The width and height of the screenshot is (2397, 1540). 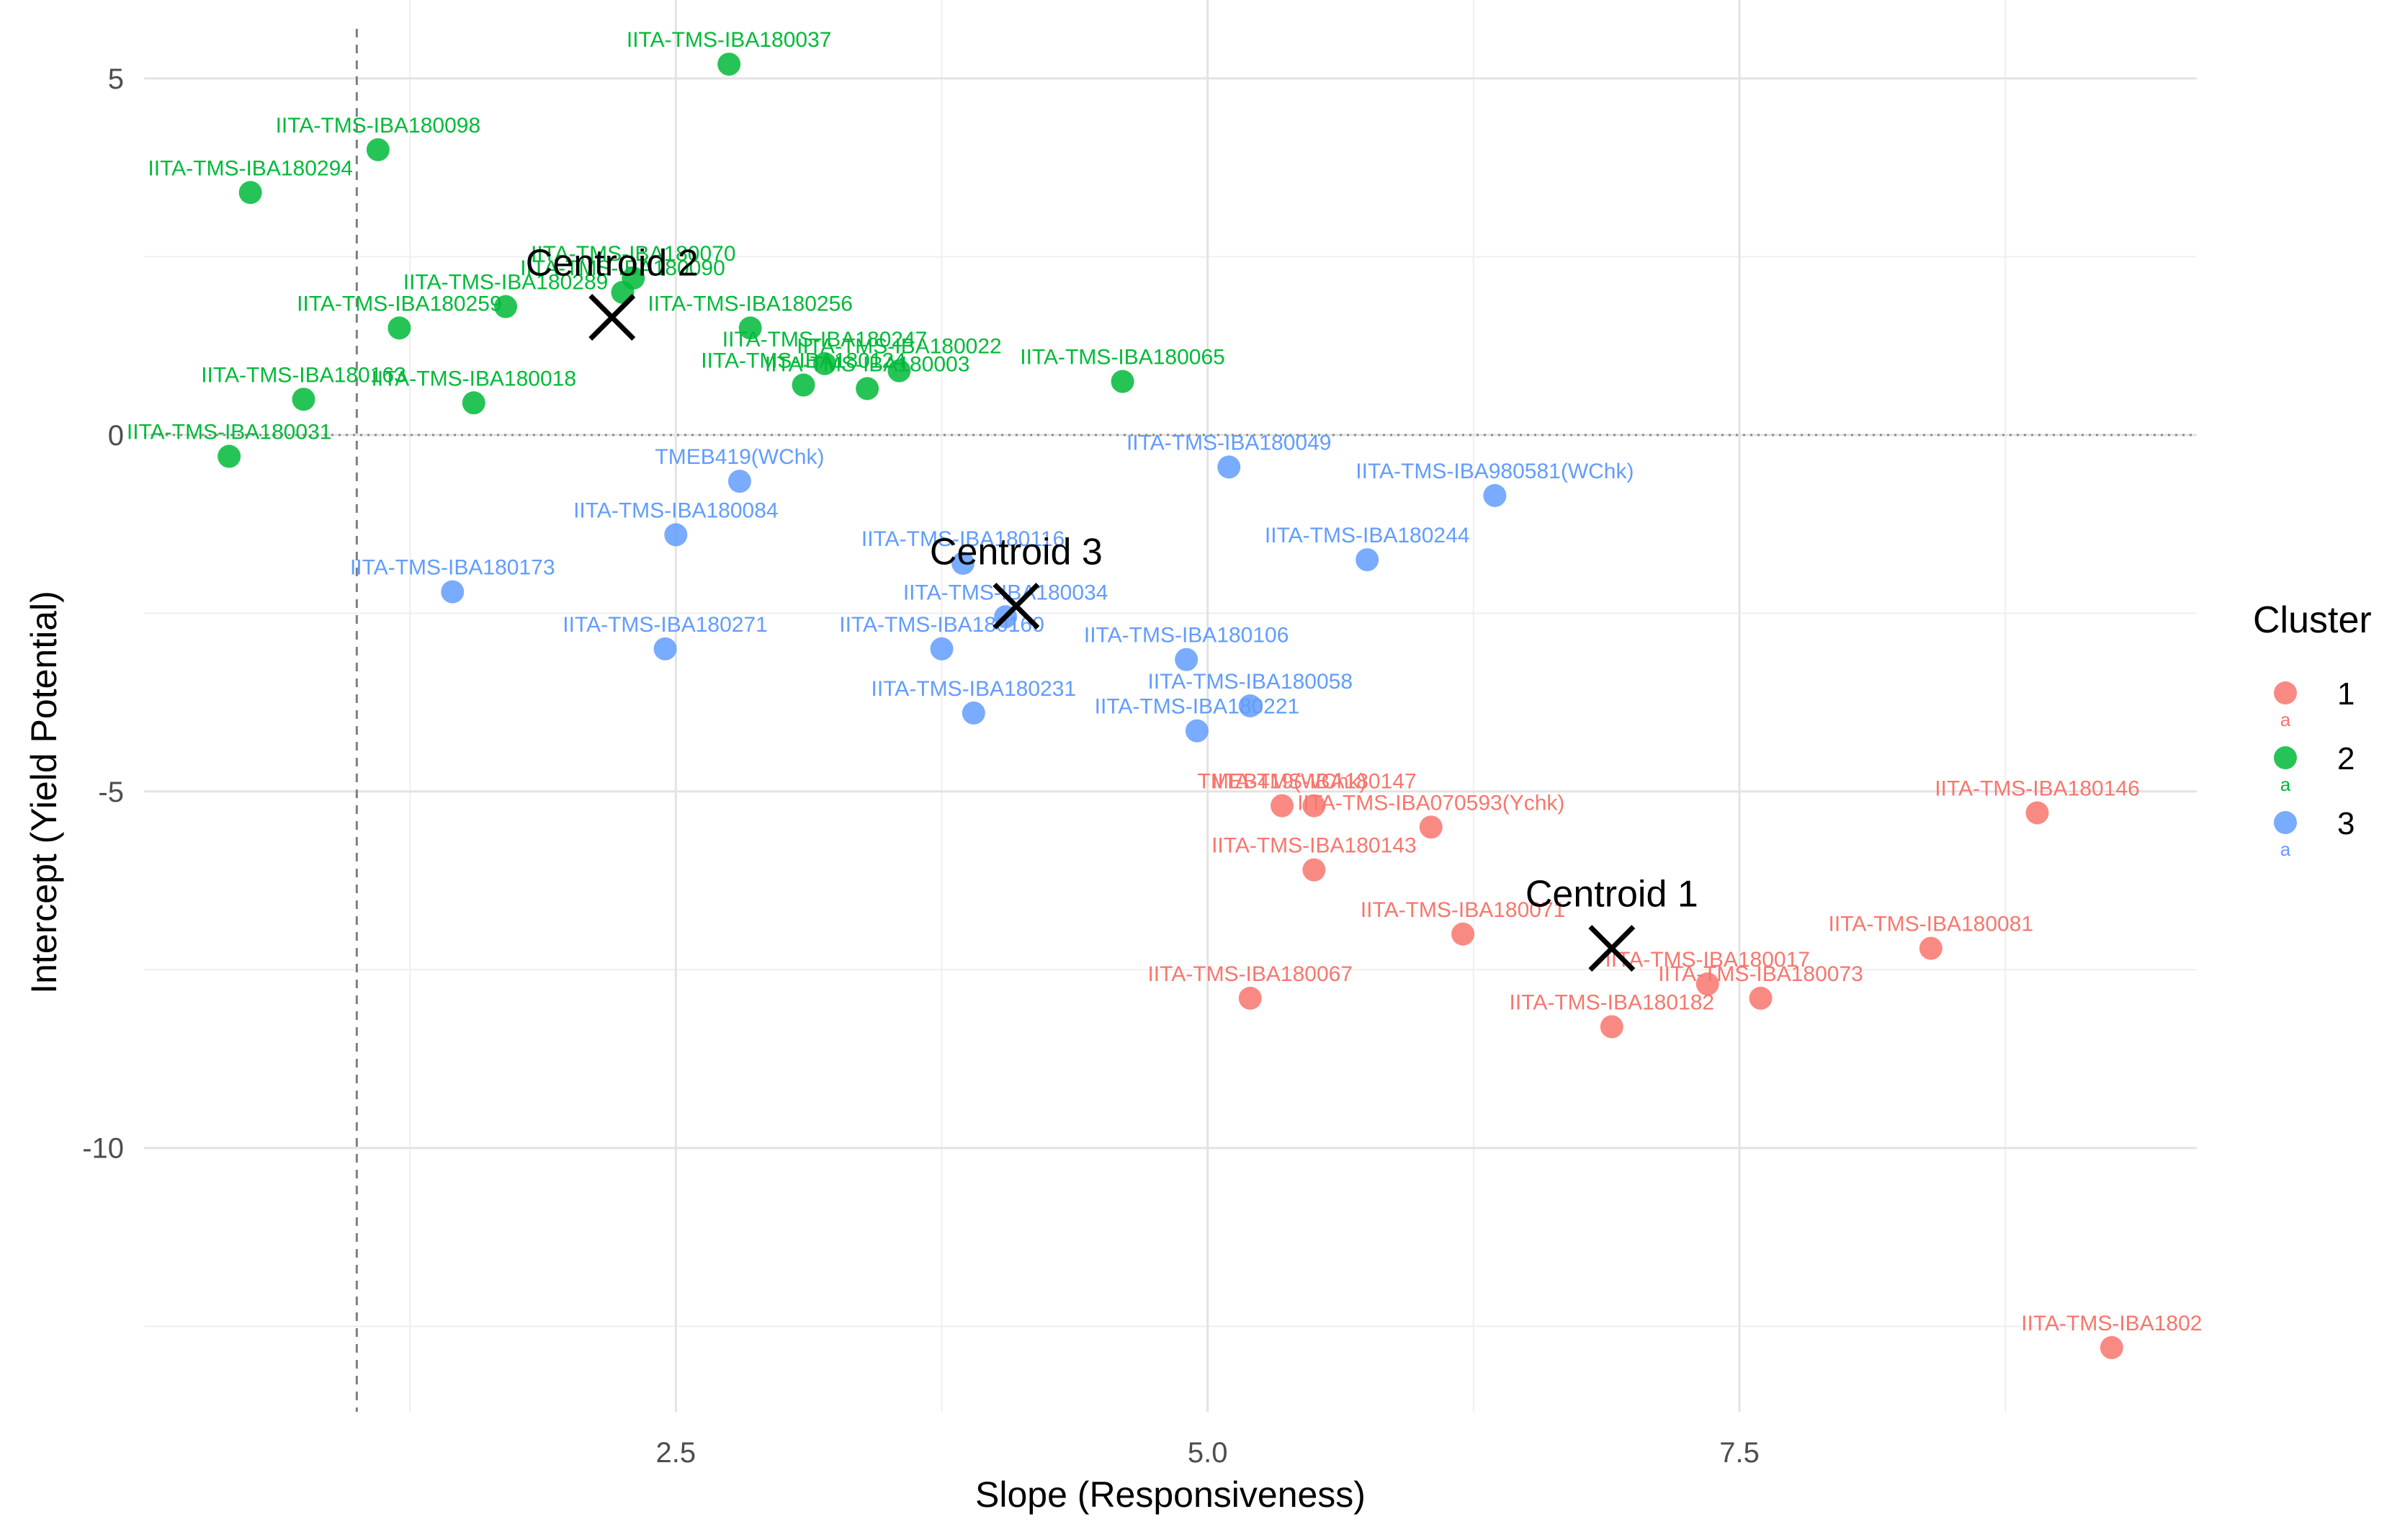 What do you see at coordinates (867, 364) in the screenshot?
I see `point-label: IITA-TMS-IBA180003` at bounding box center [867, 364].